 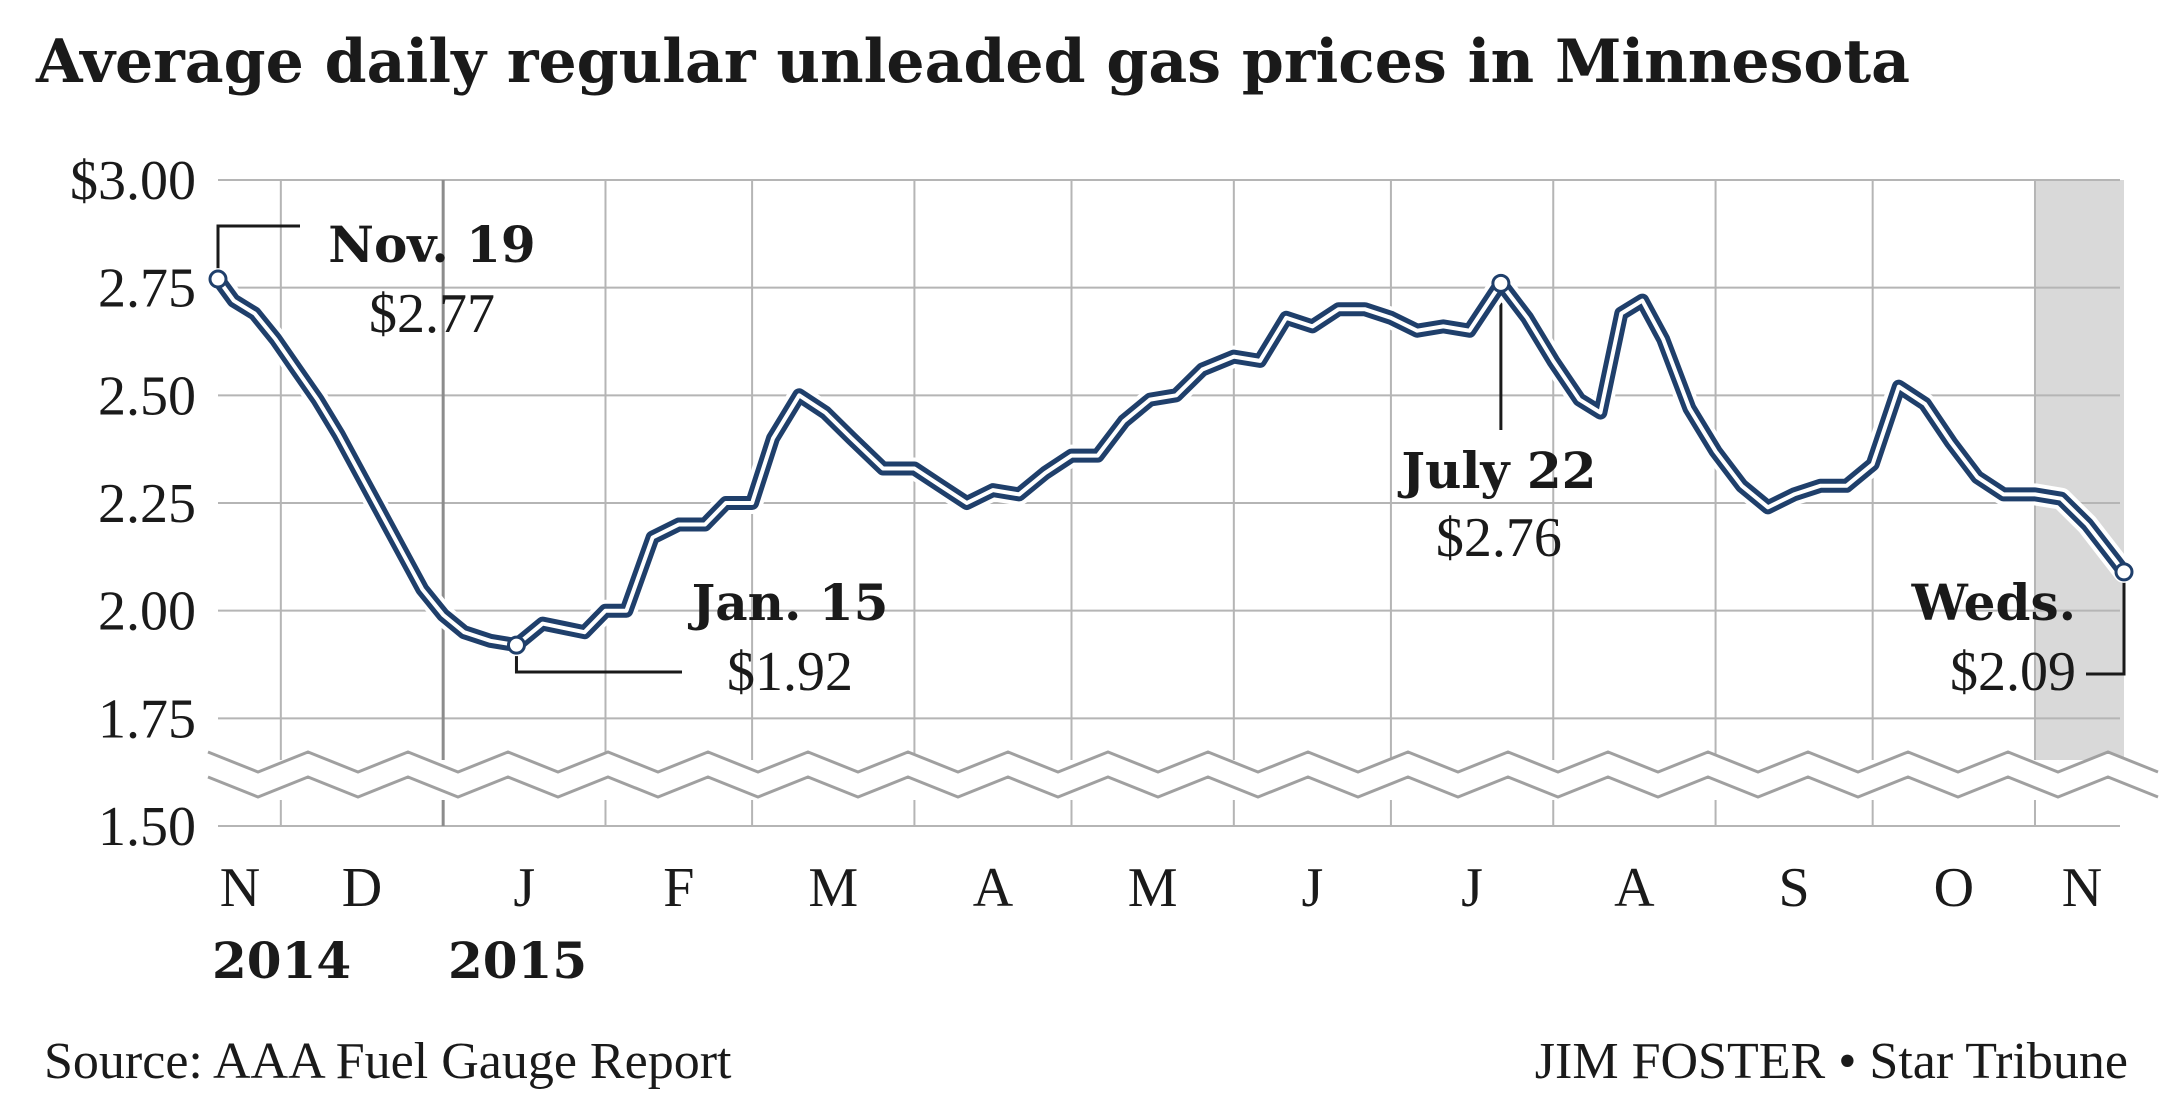 I want to click on y-axis-labels: $3.00 2.75 2.50 2.25 2.00 1.75 1.50, so click(x=133, y=504).